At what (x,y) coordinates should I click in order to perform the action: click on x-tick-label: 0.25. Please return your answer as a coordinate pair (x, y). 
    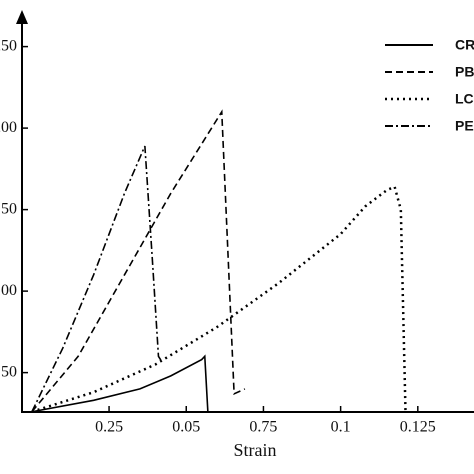
    Looking at the image, I should click on (109, 427).